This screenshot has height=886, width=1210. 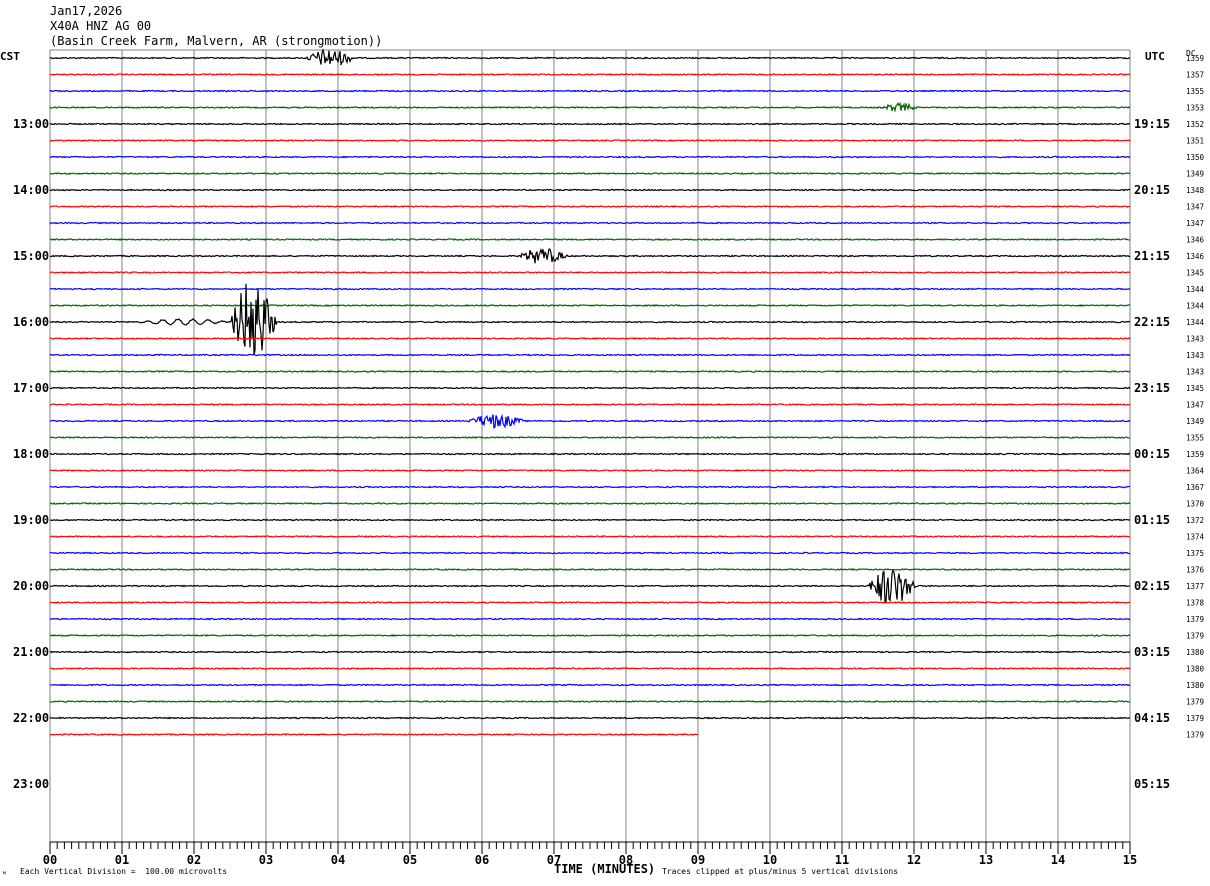 What do you see at coordinates (1152, 190) in the screenshot?
I see `right-hour-label: 20:15` at bounding box center [1152, 190].